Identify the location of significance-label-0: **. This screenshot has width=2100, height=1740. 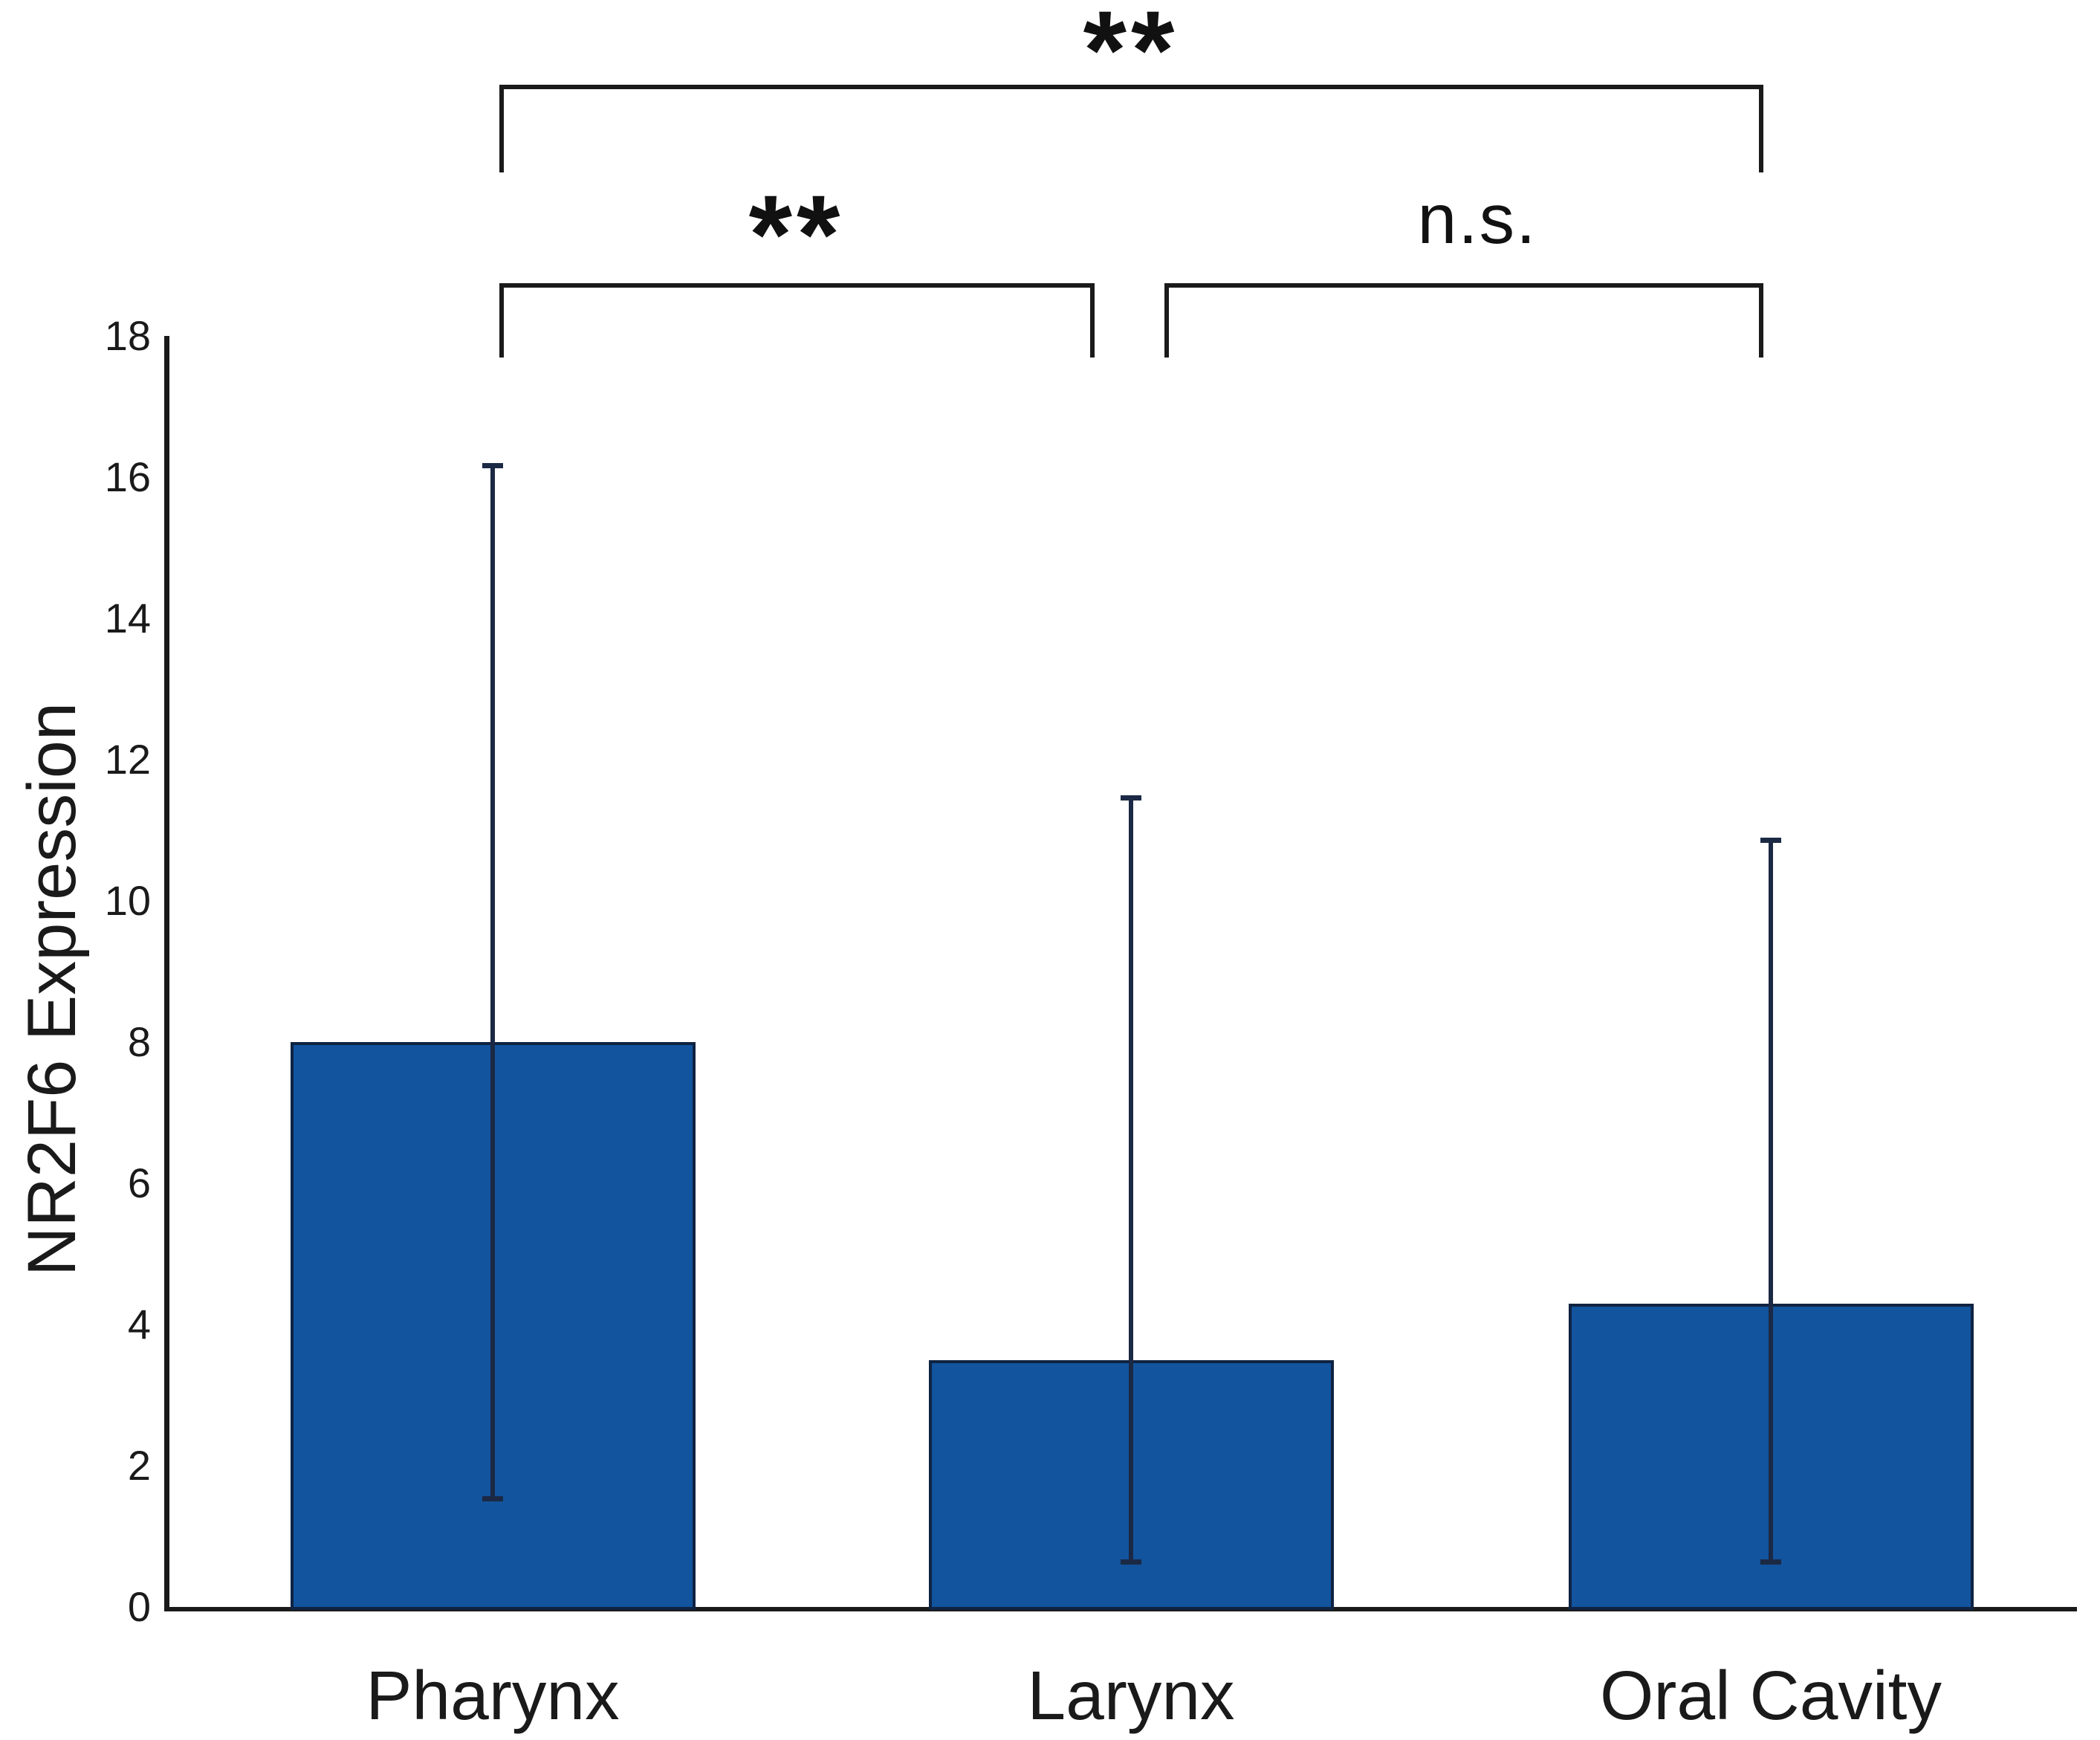
(1131, 56).